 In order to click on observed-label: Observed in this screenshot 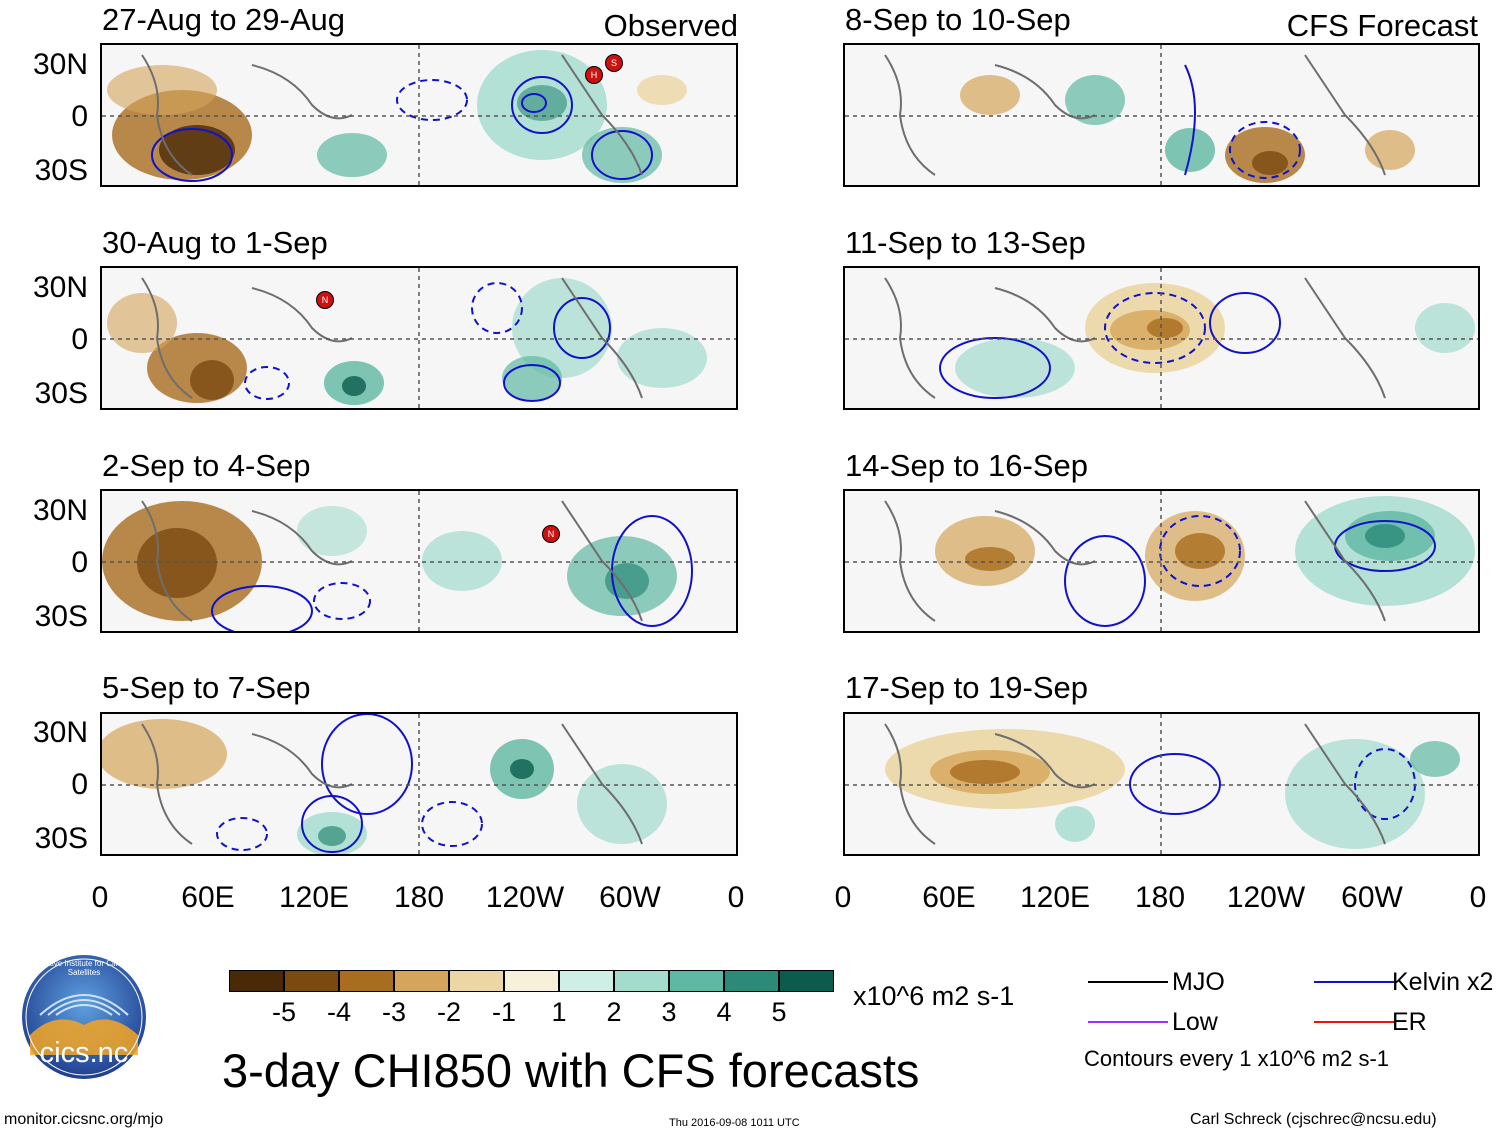, I will do `click(670, 25)`.